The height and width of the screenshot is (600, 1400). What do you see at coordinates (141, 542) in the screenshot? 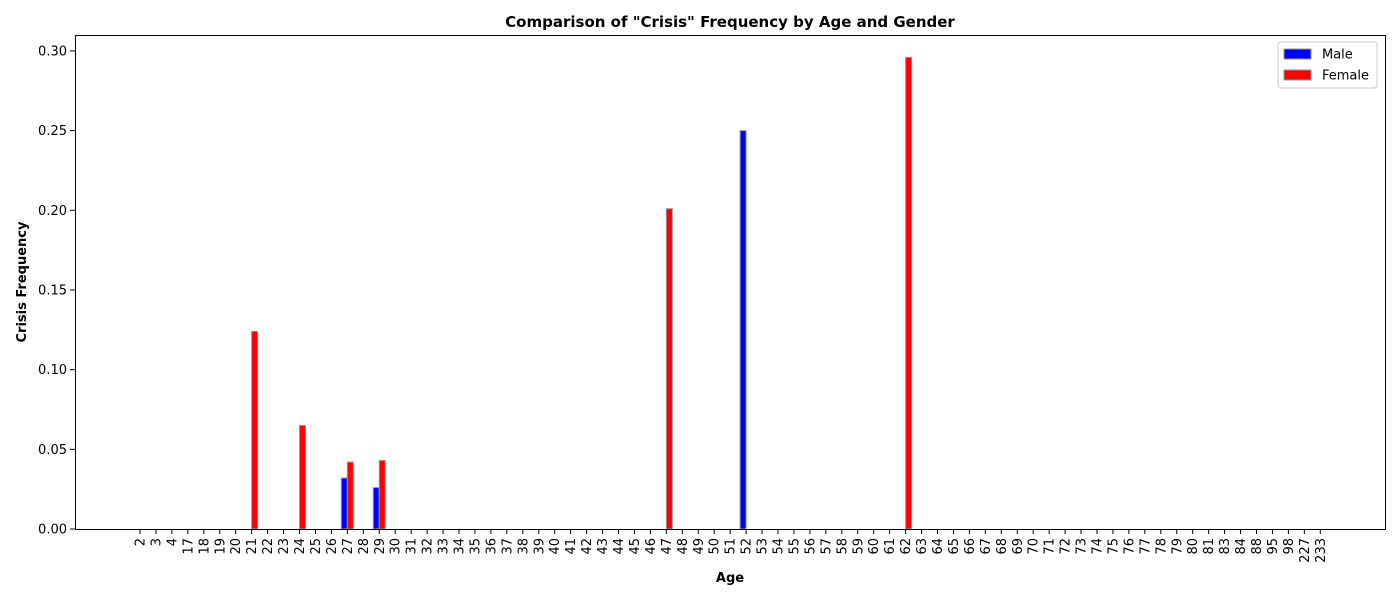
I see `x-tick-label: 2` at bounding box center [141, 542].